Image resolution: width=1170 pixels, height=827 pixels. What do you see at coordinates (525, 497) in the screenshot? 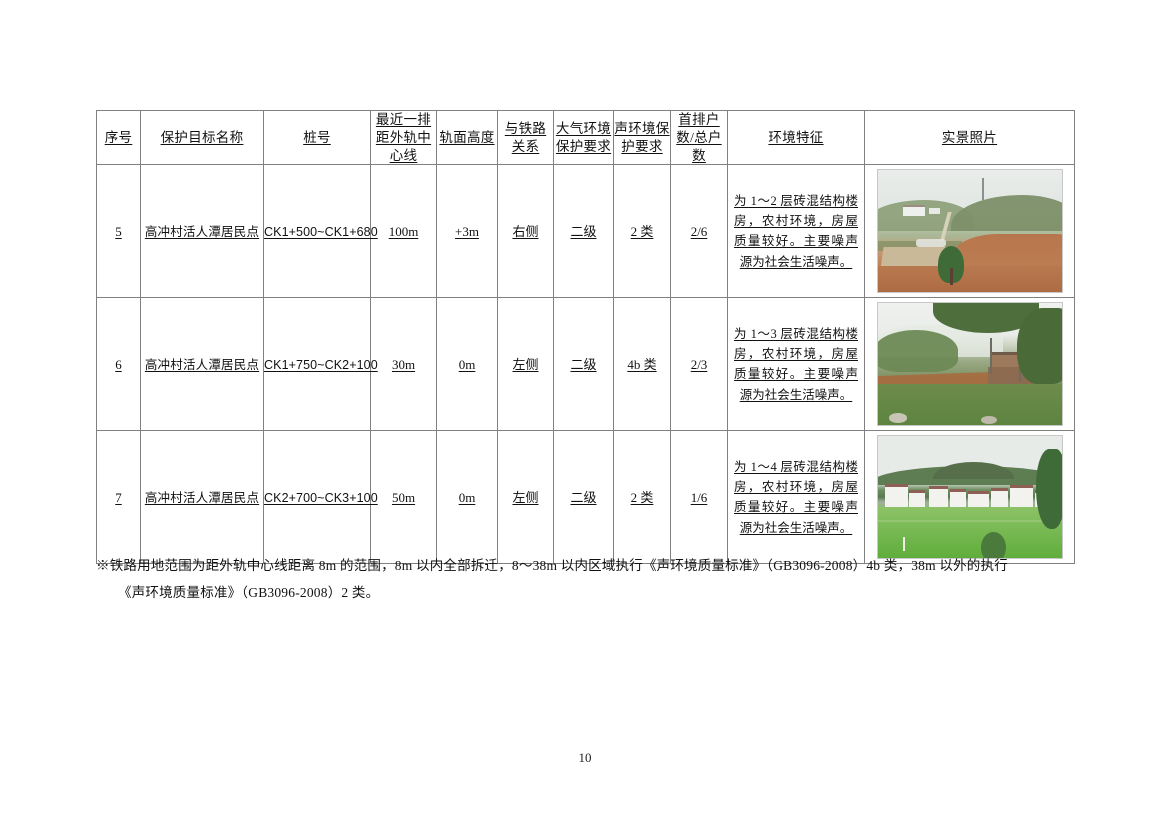
I see `row-side-value: 左侧` at bounding box center [525, 497].